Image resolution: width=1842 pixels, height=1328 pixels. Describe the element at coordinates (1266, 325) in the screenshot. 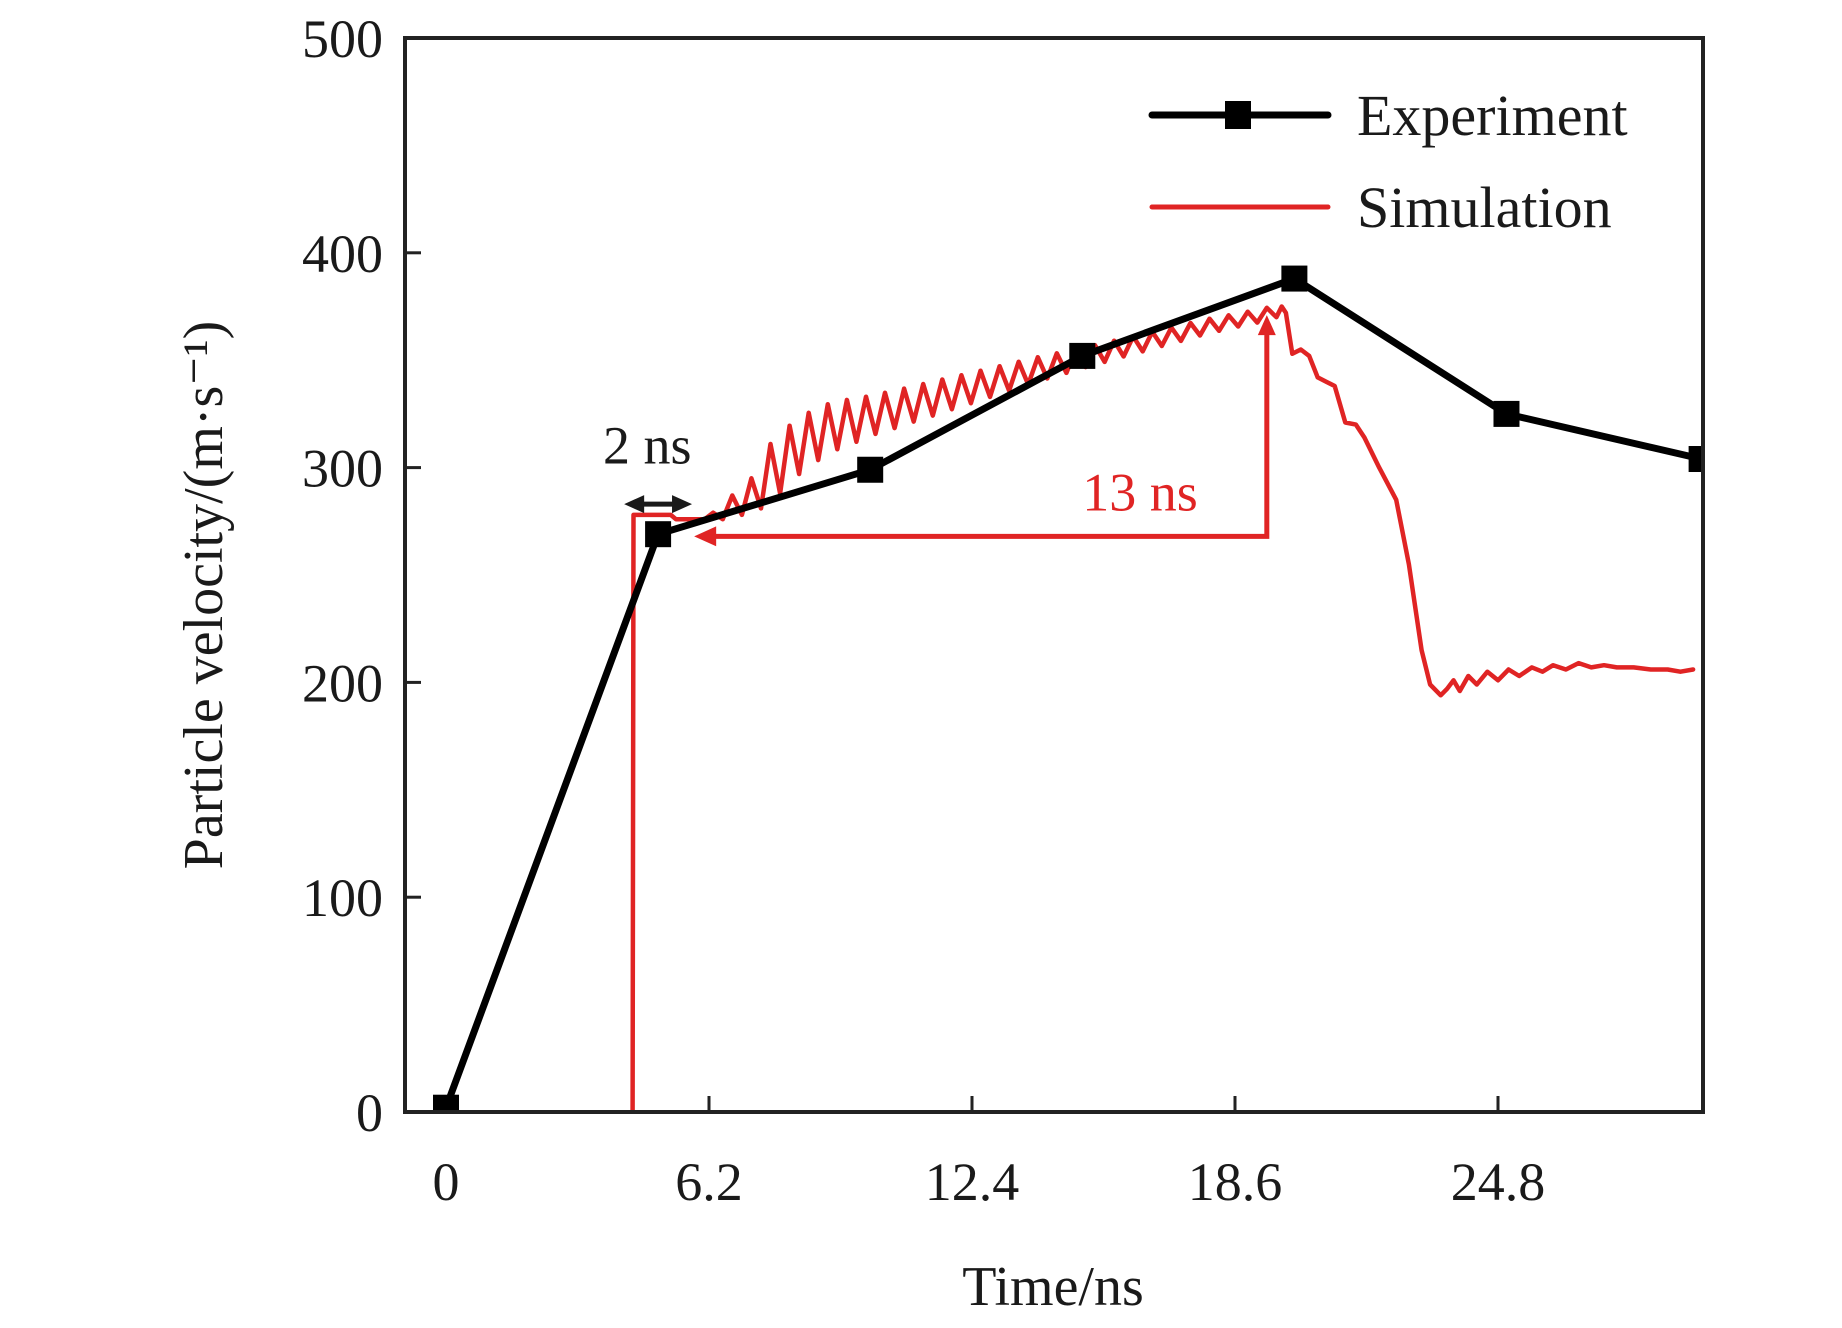

I see `arrow-up-icon` at that location.